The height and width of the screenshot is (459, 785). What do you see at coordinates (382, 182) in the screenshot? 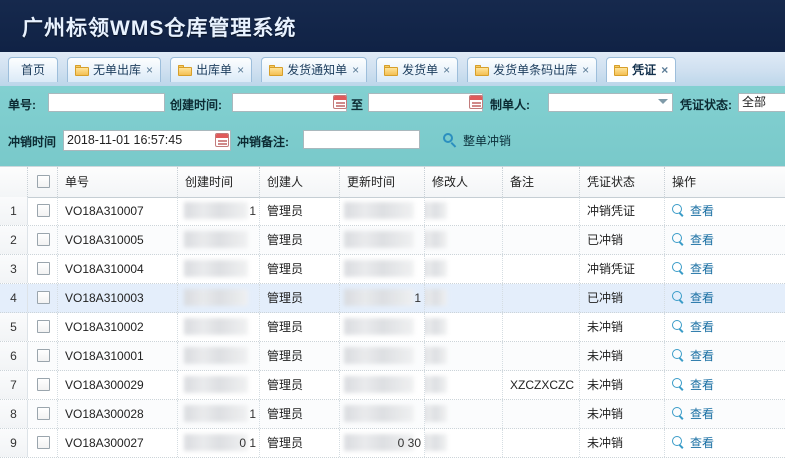
I see `column-header-update_time: 更新时间` at bounding box center [382, 182].